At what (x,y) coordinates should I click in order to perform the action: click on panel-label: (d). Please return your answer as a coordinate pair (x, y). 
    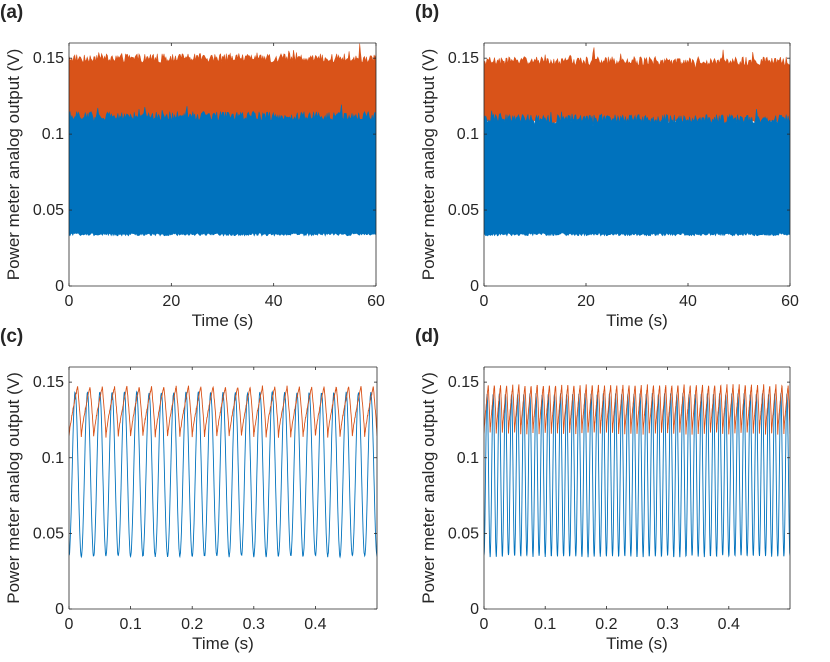
    Looking at the image, I should click on (427, 336).